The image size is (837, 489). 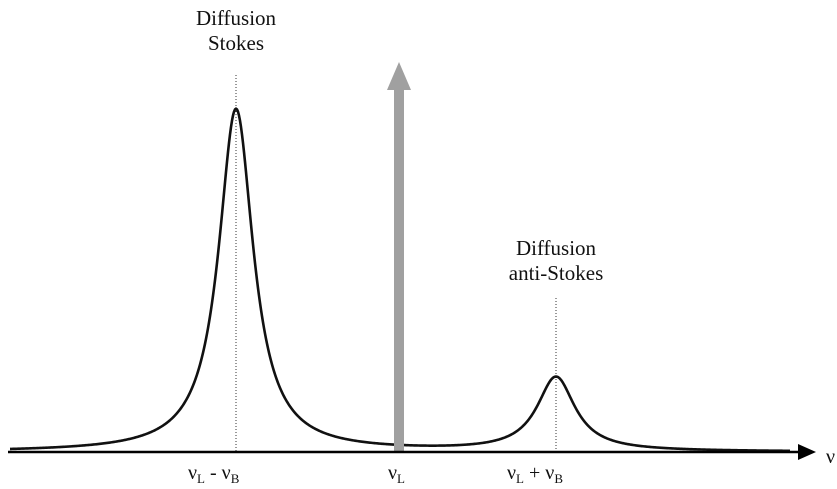 What do you see at coordinates (520, 478) in the screenshot?
I see `tick-anti-stokes-sub1: L` at bounding box center [520, 478].